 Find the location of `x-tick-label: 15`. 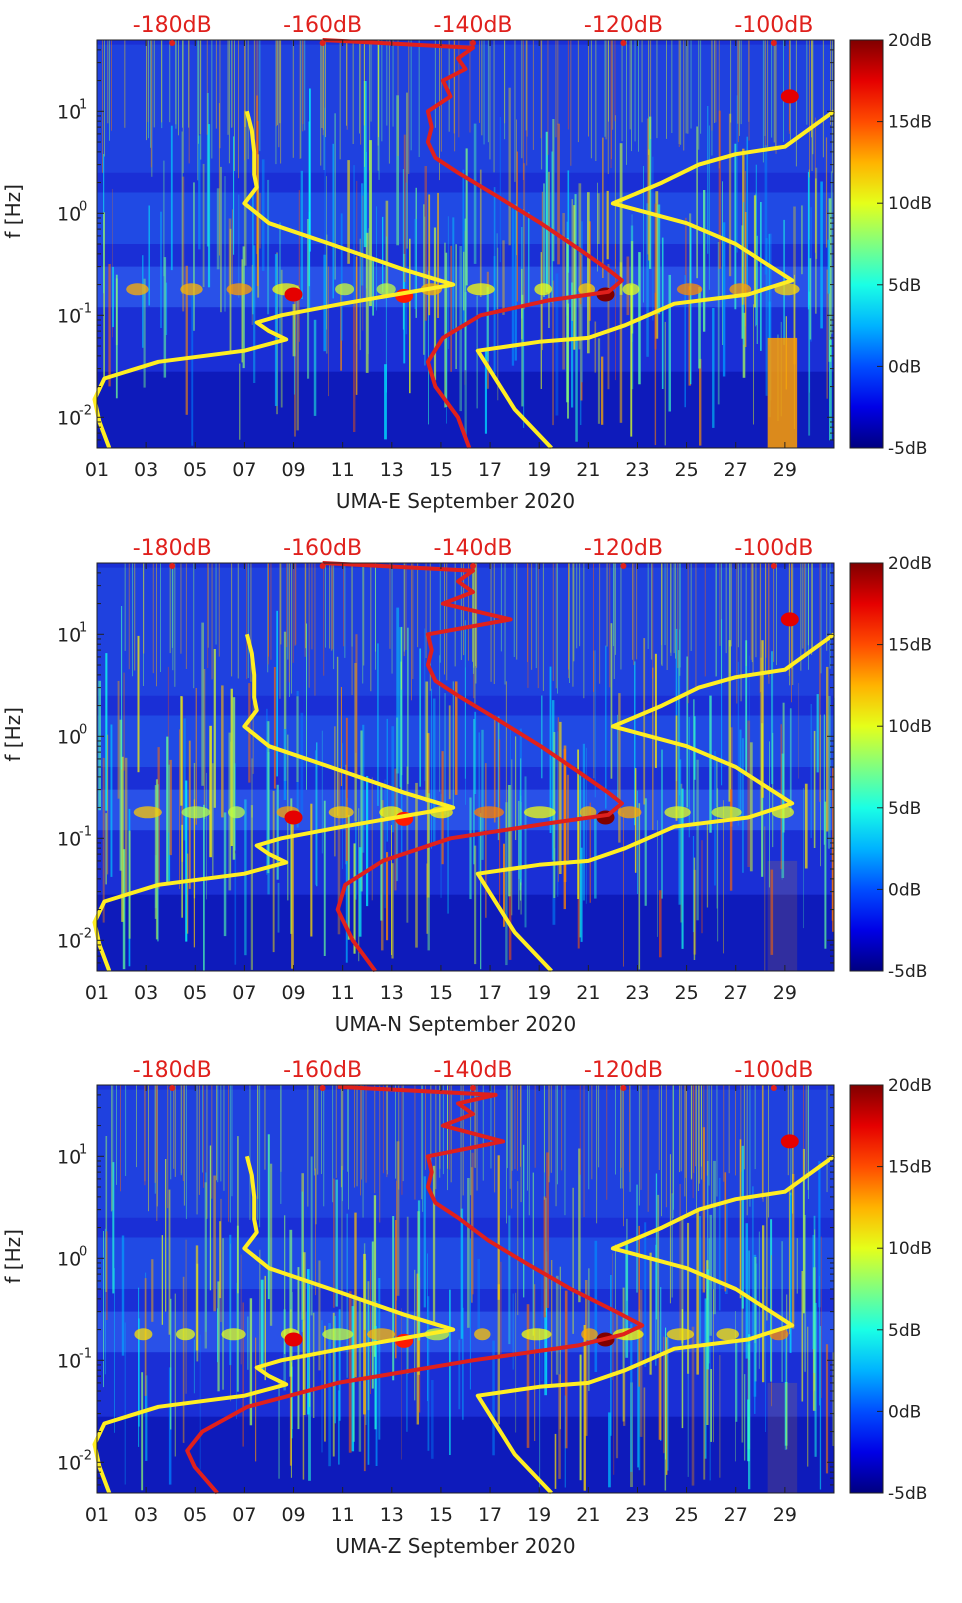

x-tick-label: 15 is located at coordinates (441, 470).